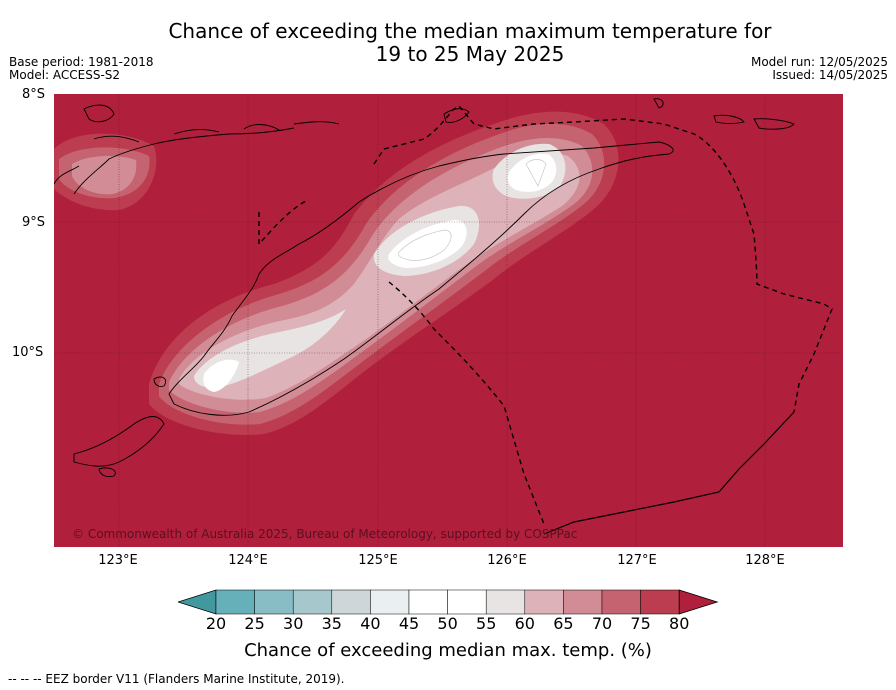  I want to click on colorbar-tick-label: 65, so click(563, 623).